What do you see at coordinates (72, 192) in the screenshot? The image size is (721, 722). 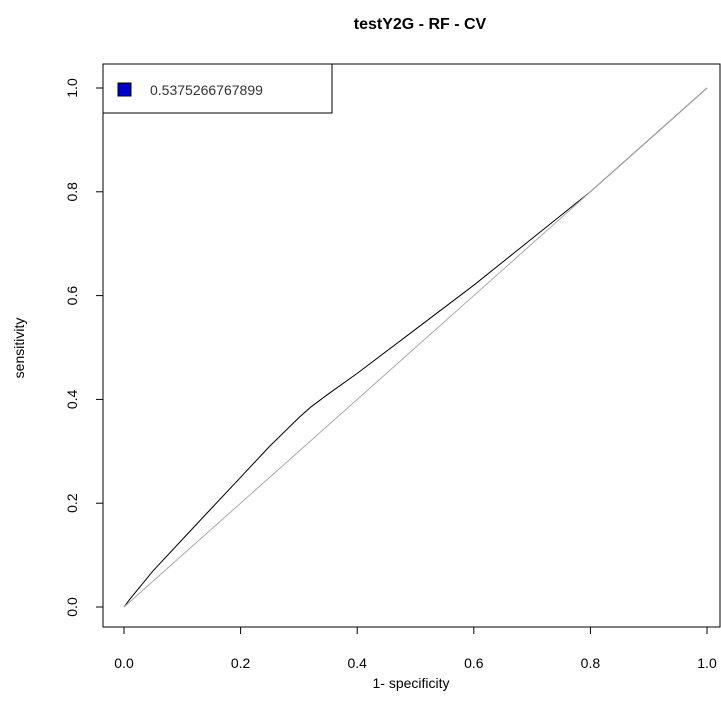 I see `y-tick-label: 0.8` at bounding box center [72, 192].